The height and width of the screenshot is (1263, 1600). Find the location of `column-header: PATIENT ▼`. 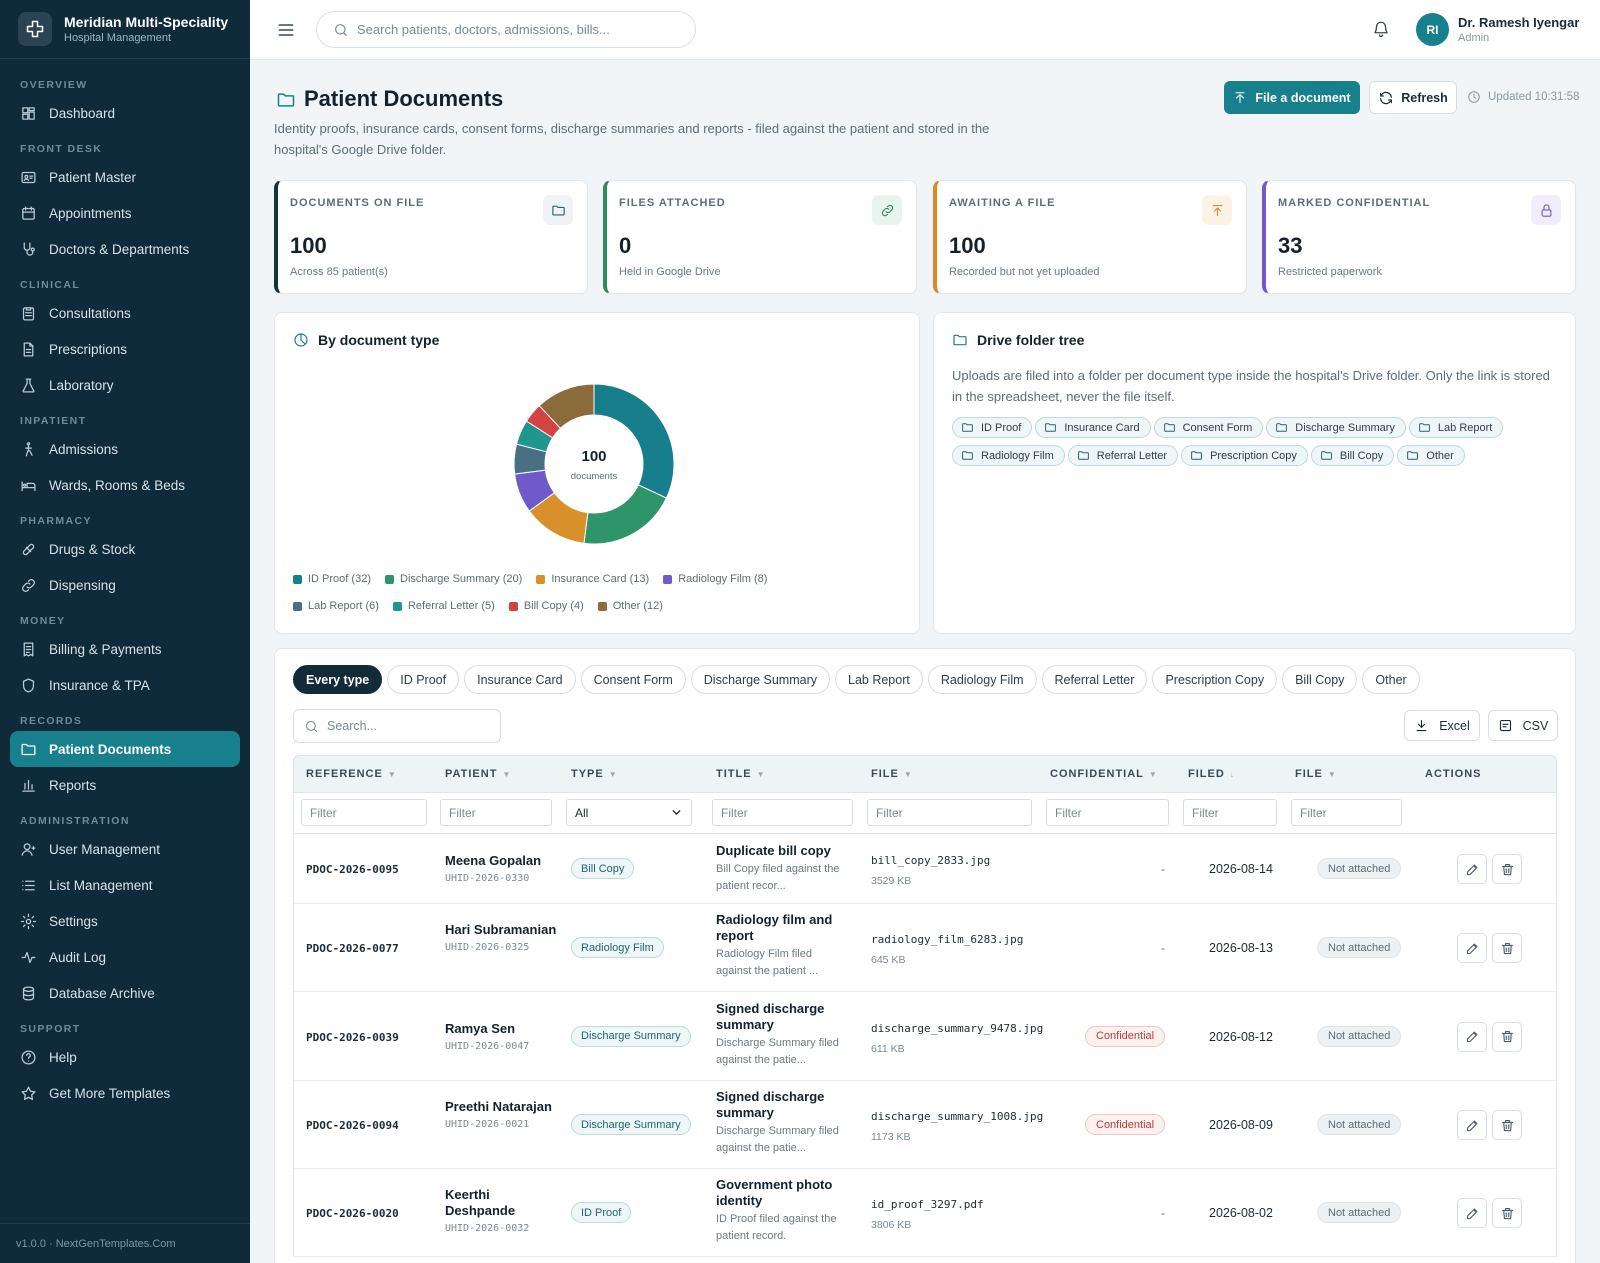

column-header: PATIENT ▼ is located at coordinates (478, 774).